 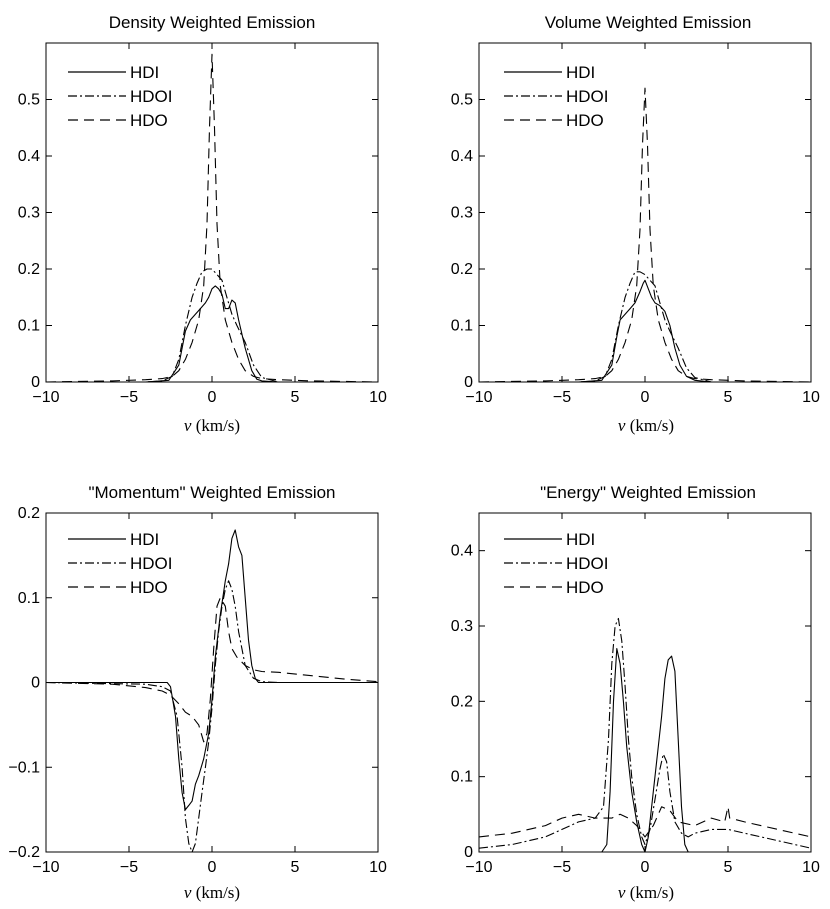 What do you see at coordinates (211, 492) in the screenshot?
I see `chart-title: "Momentum" Weighted Emission` at bounding box center [211, 492].